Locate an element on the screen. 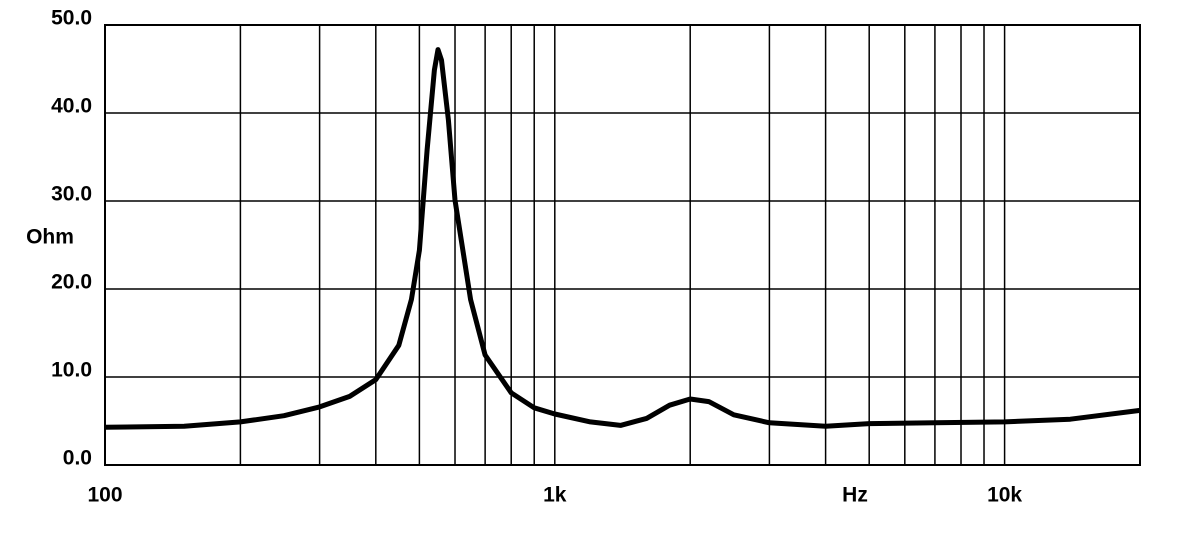 This screenshot has width=1200, height=537. y-tick-label: 10.0 is located at coordinates (71, 370).